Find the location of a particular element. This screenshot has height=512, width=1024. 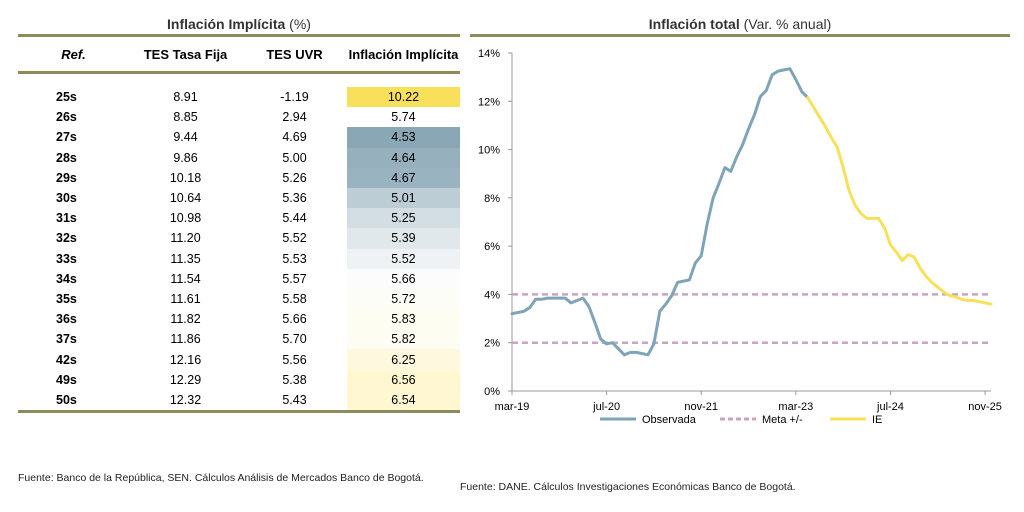

table-row: 37s 11.86 5.70 5.82 is located at coordinates (239, 339).